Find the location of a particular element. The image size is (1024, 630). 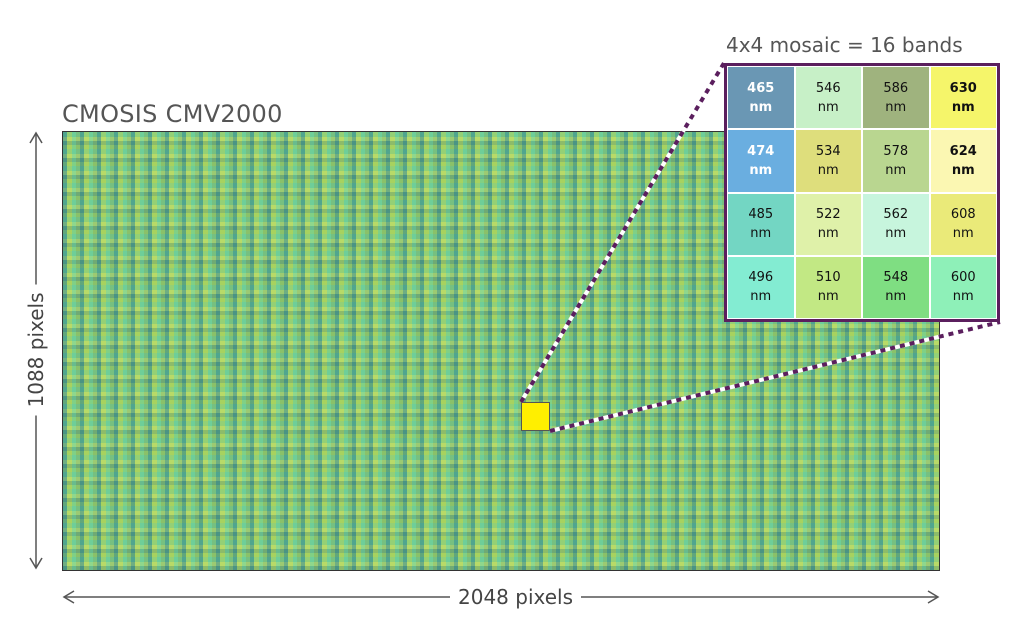

band-cell: 600 nm is located at coordinates (963, 287).